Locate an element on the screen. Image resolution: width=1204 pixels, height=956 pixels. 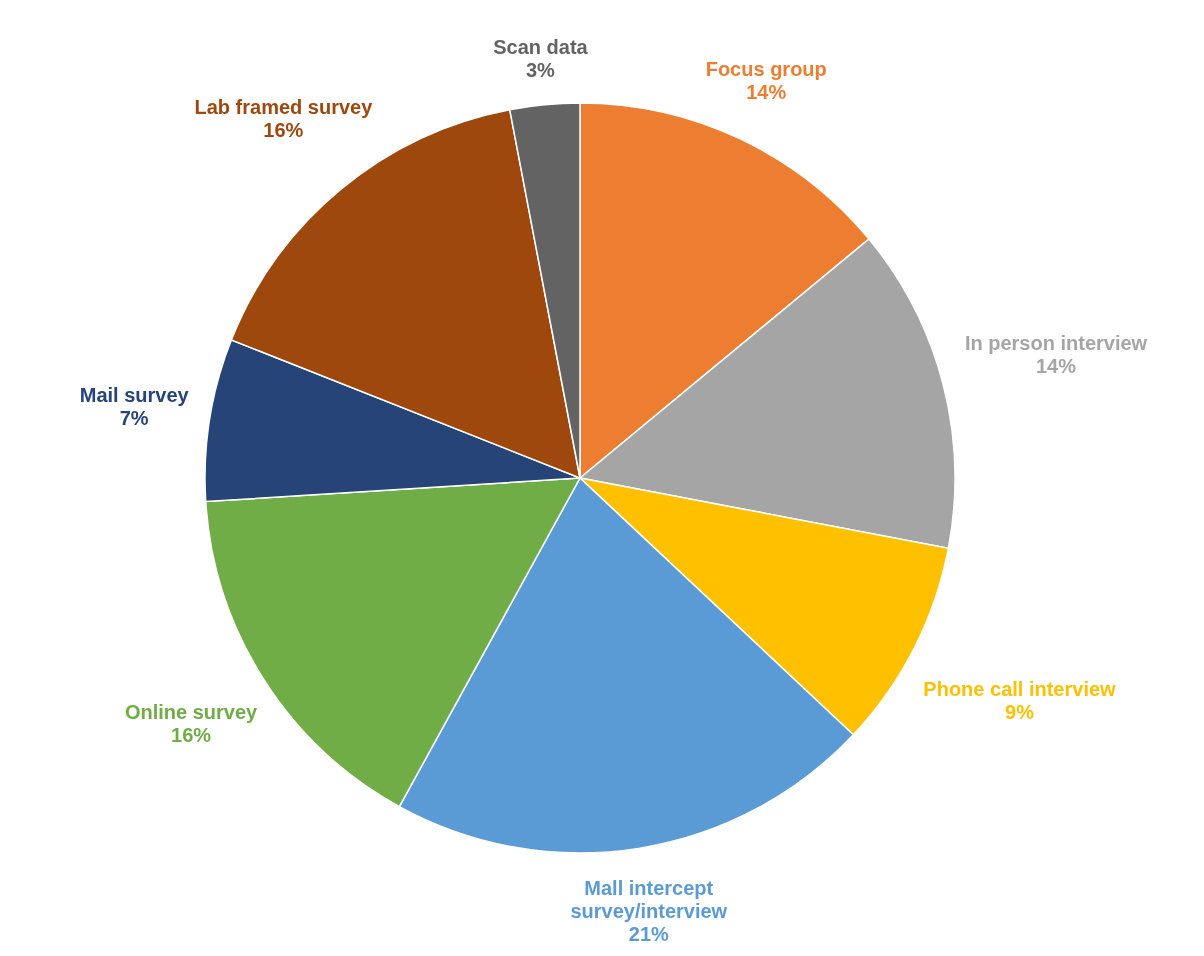
data-label: 21% is located at coordinates (649, 934).